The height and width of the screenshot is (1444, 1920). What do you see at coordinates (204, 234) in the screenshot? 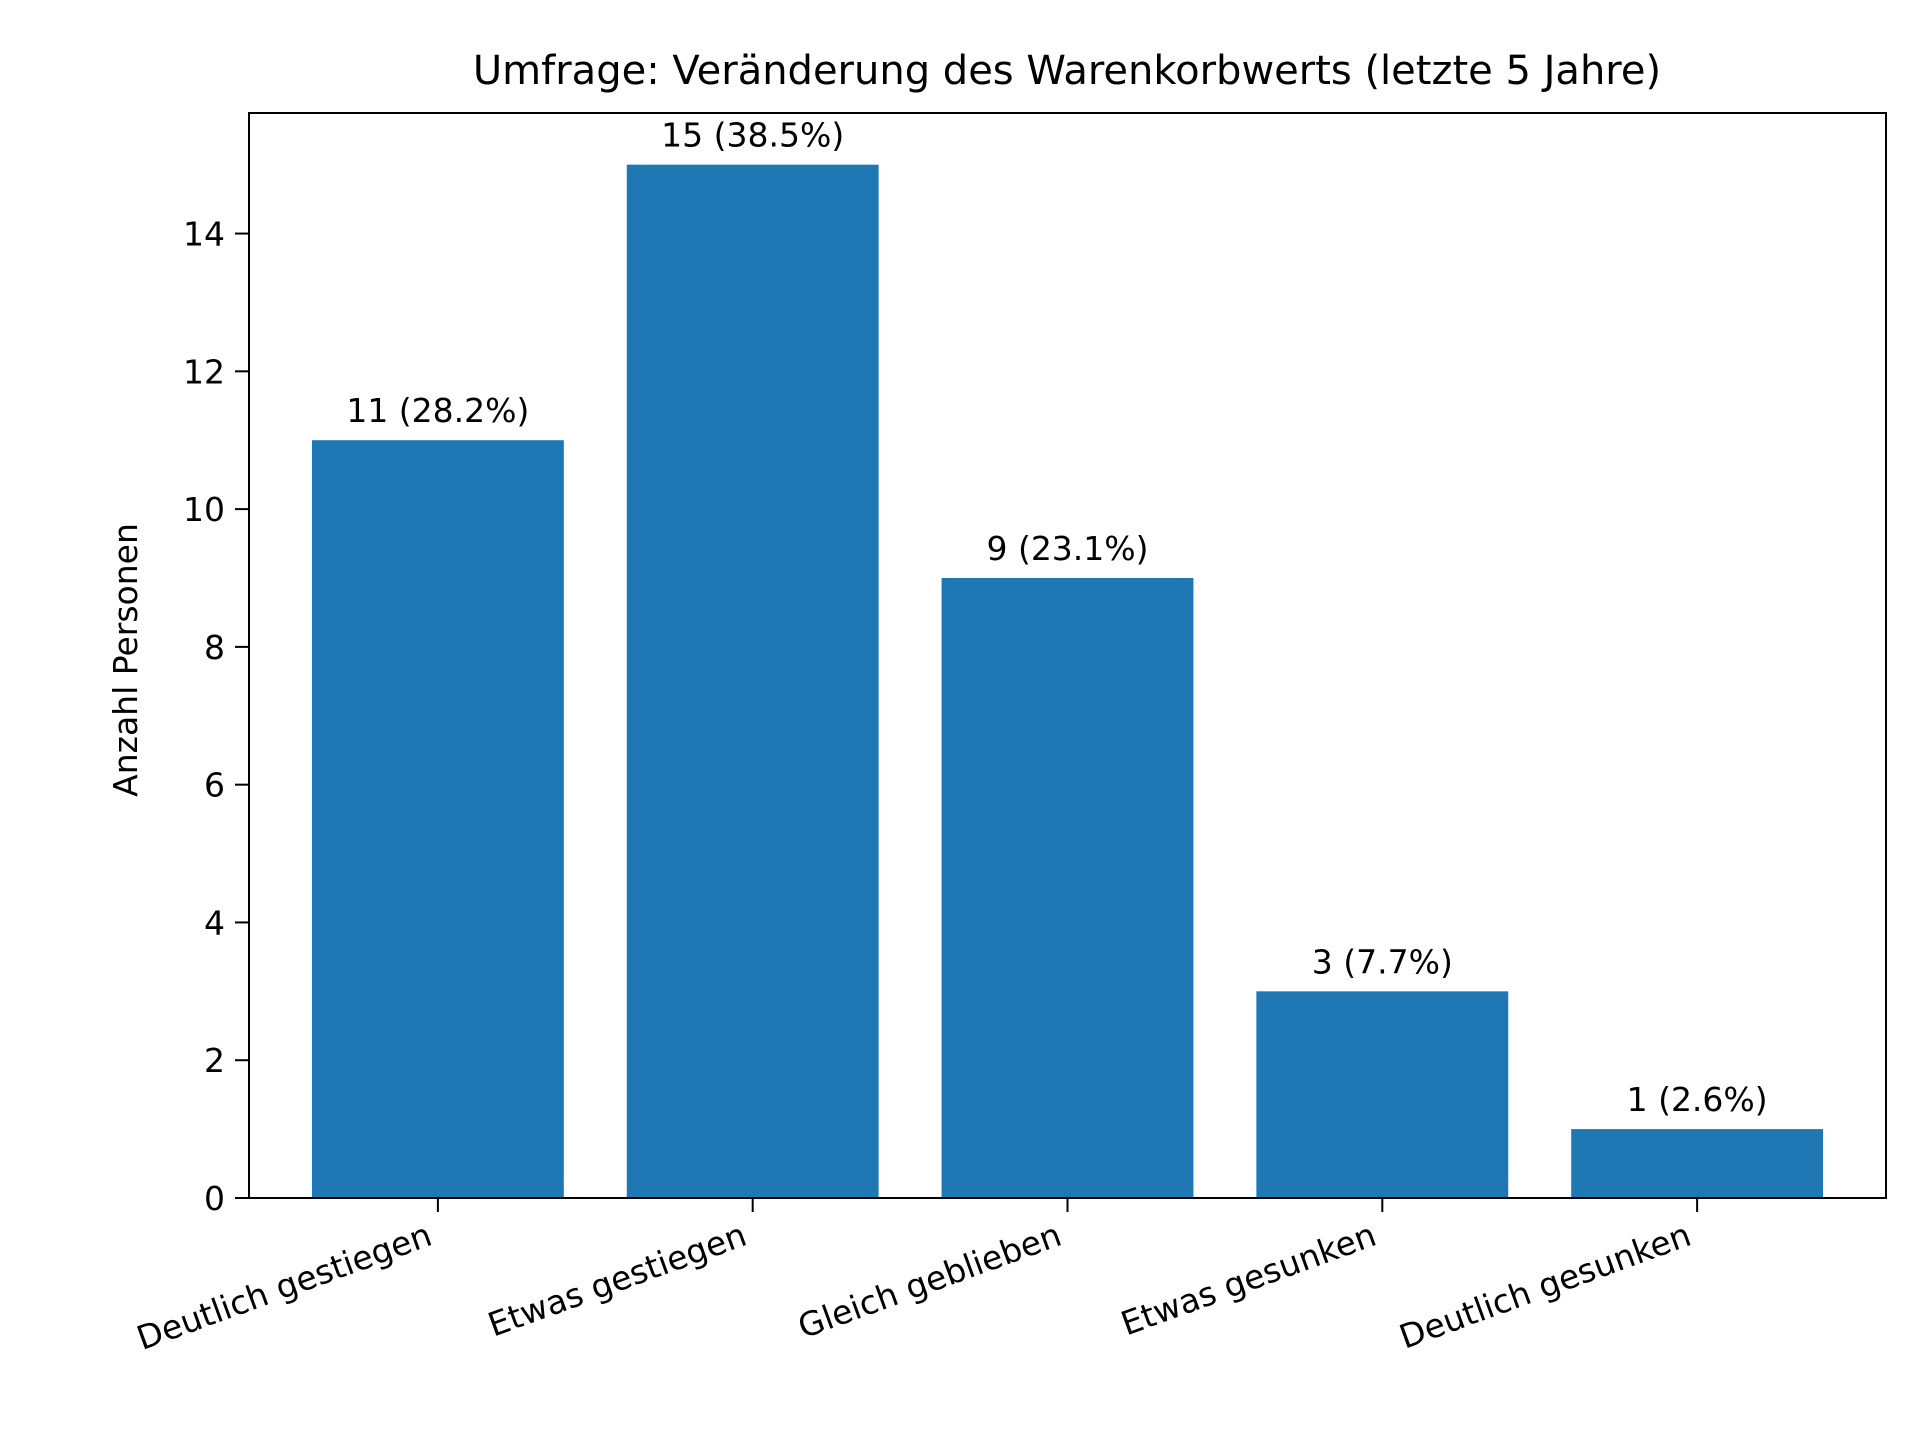
I see `y-tick-label: 14` at bounding box center [204, 234].